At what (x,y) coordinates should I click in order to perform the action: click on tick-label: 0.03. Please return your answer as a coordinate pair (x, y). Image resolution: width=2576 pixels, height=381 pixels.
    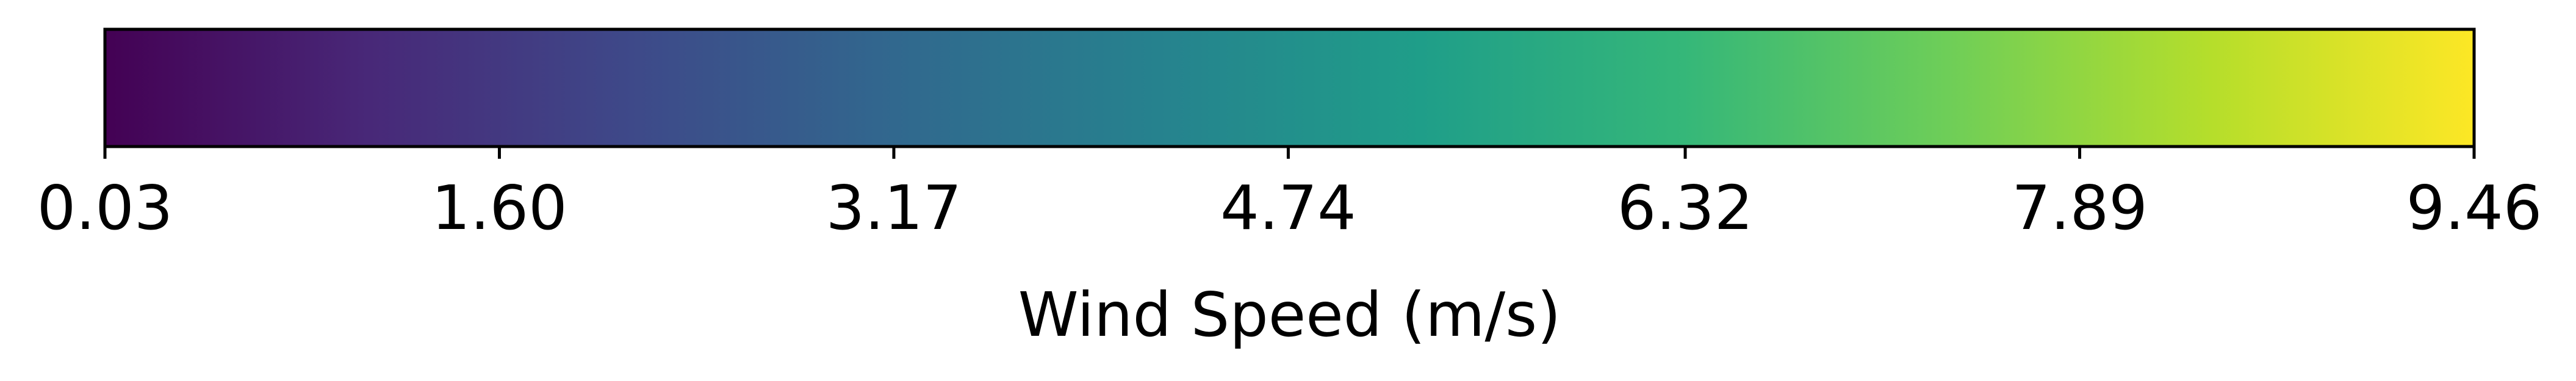
    Looking at the image, I should click on (105, 208).